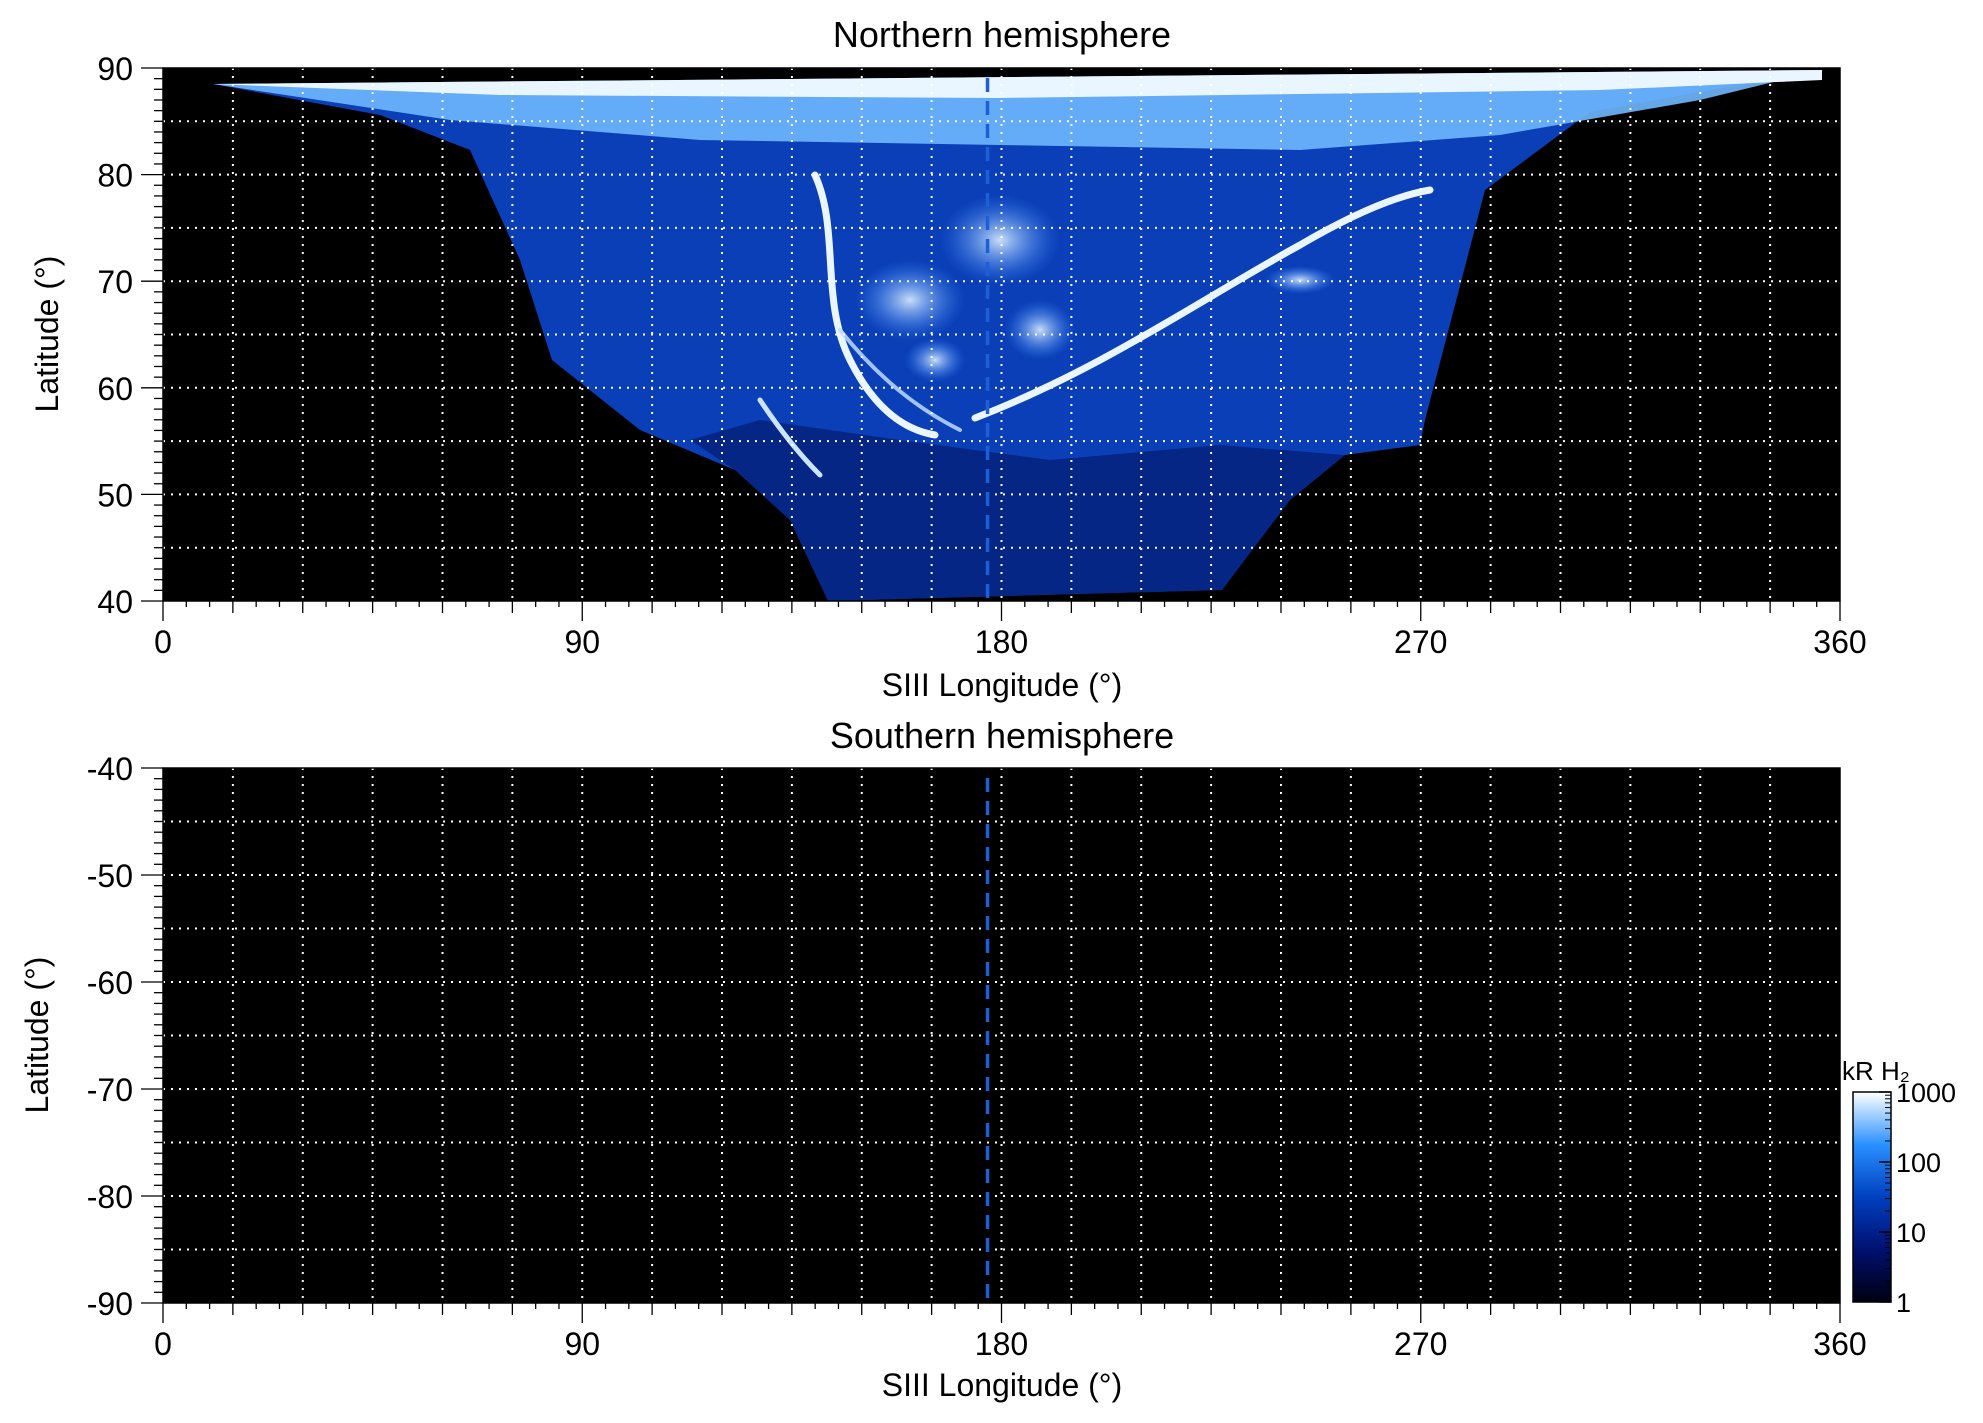 This screenshot has height=1423, width=1983. I want to click on y-tick-label: -90, so click(110, 1304).